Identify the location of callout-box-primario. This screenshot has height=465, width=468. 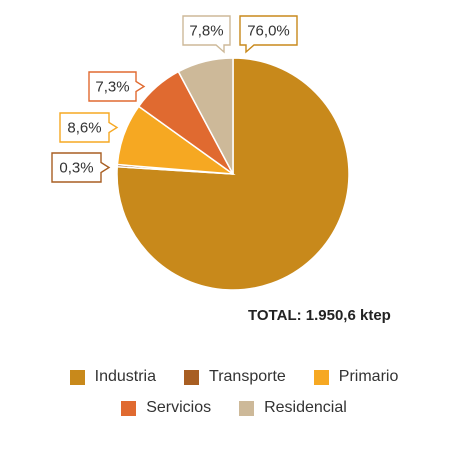
(89, 127).